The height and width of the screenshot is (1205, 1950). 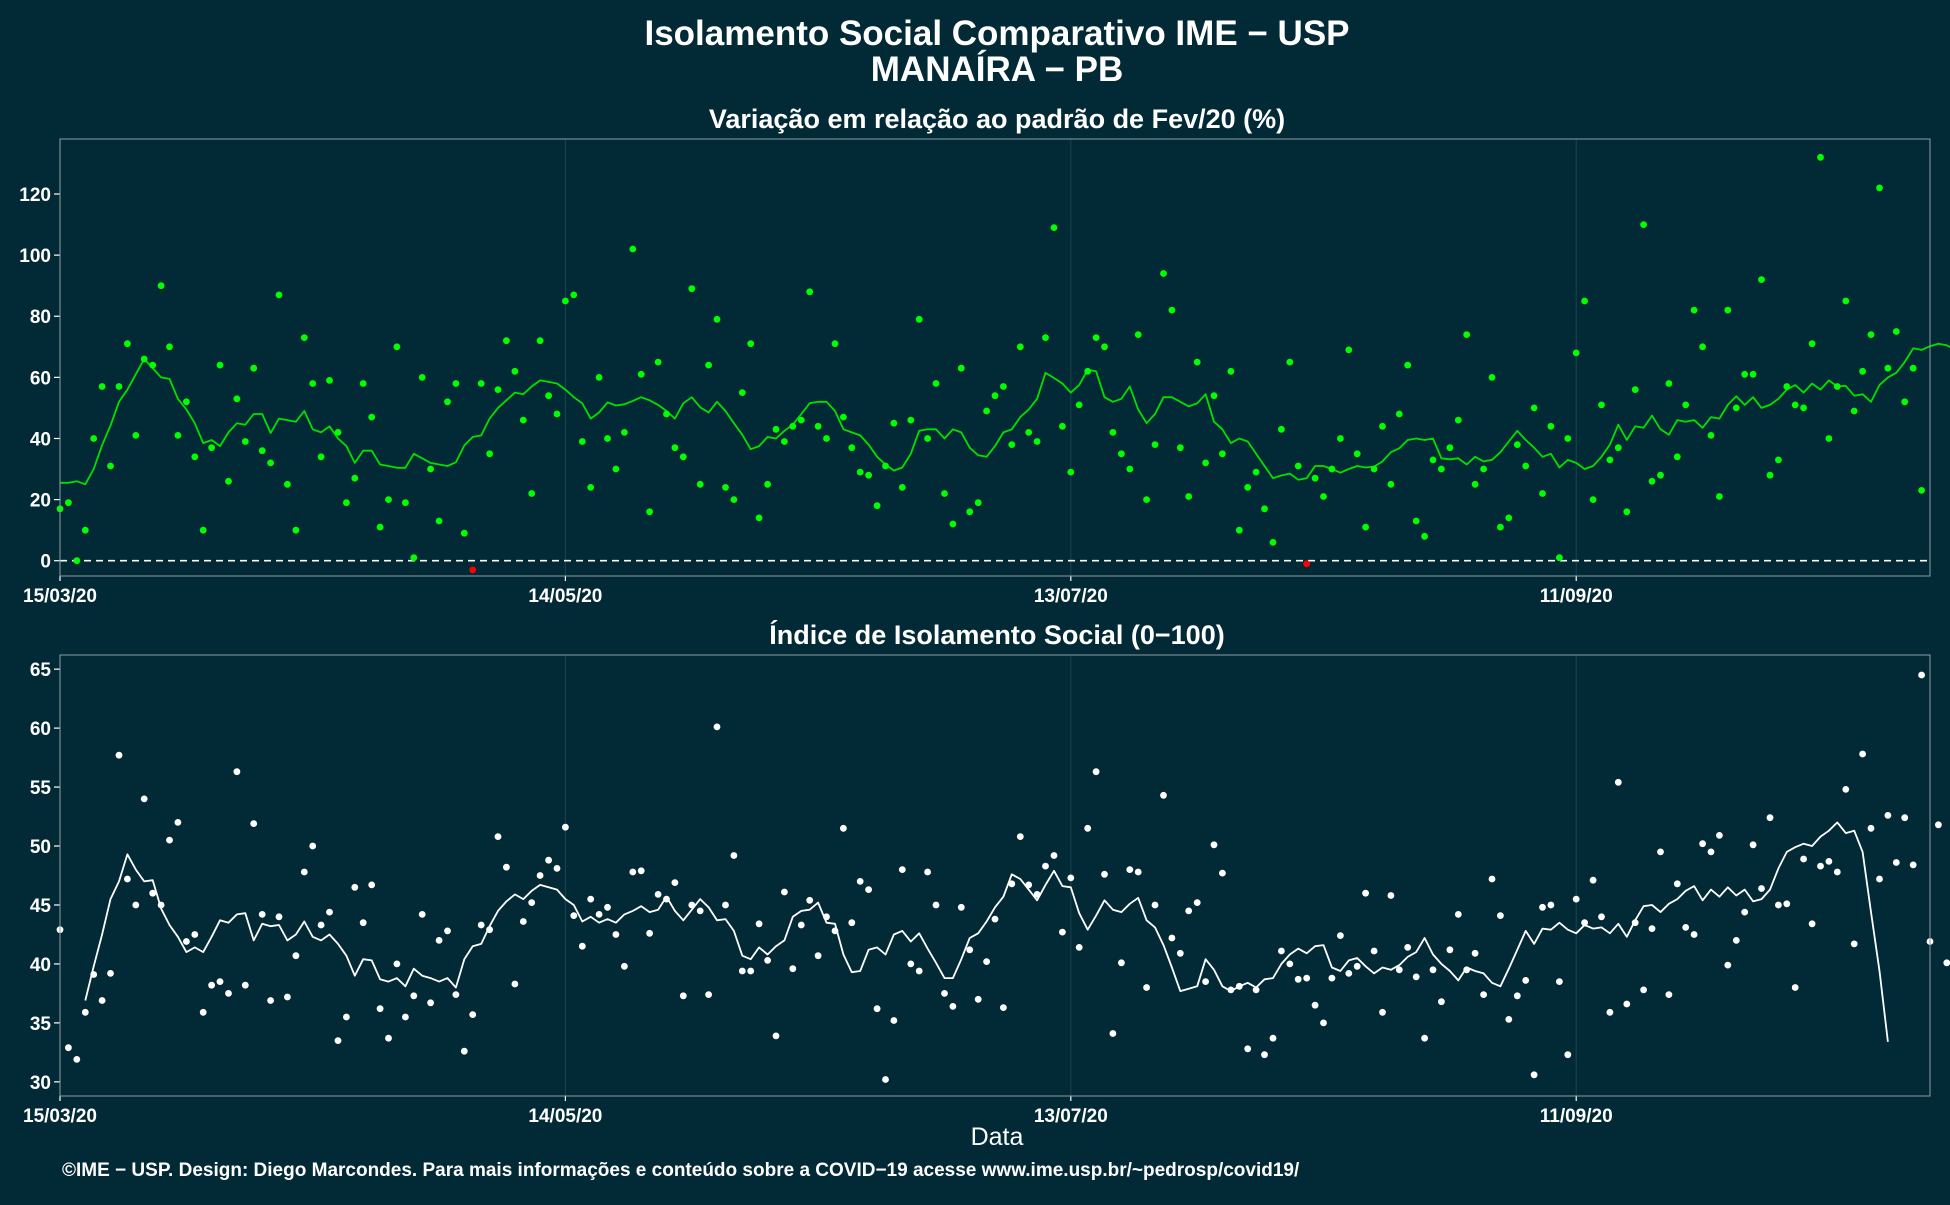 I want to click on x-tick-label: 13/07/20, so click(x=1071, y=596).